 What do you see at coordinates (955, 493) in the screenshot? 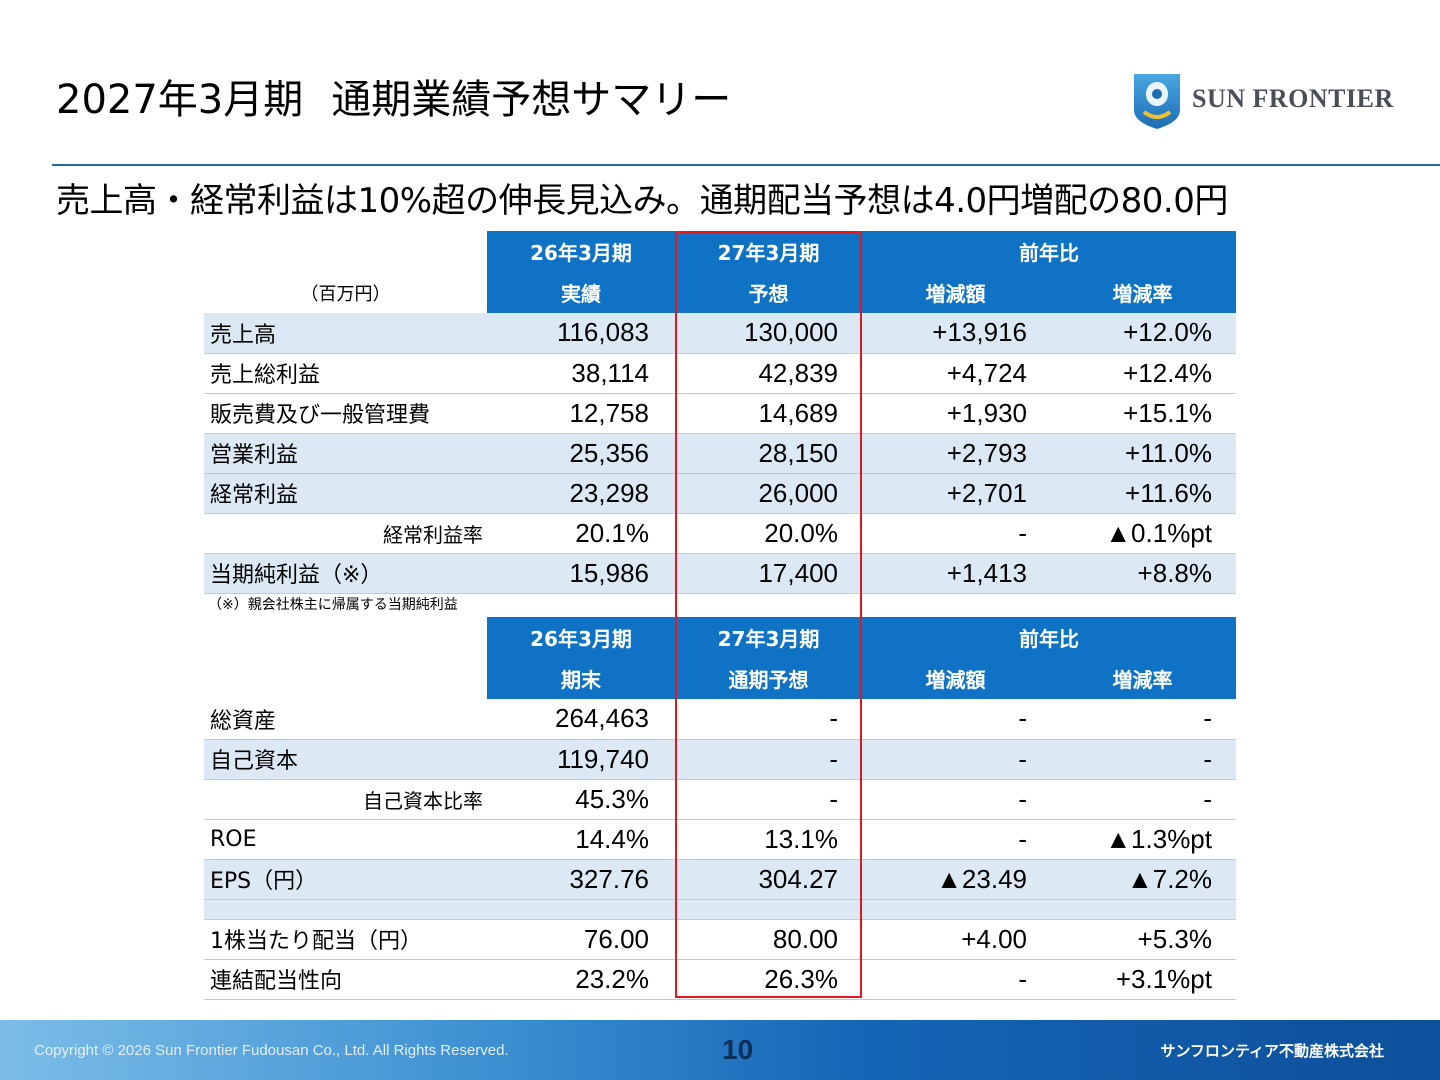
I see `cell-value: +2,701` at bounding box center [955, 493].